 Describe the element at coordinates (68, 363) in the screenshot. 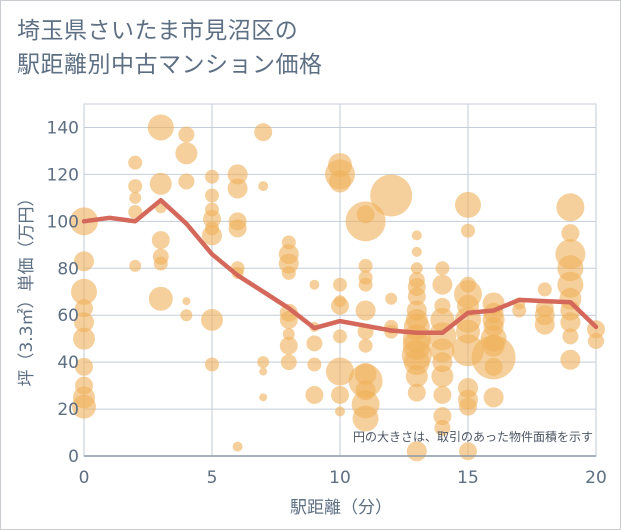

I see `y-tick-label: 40` at that location.